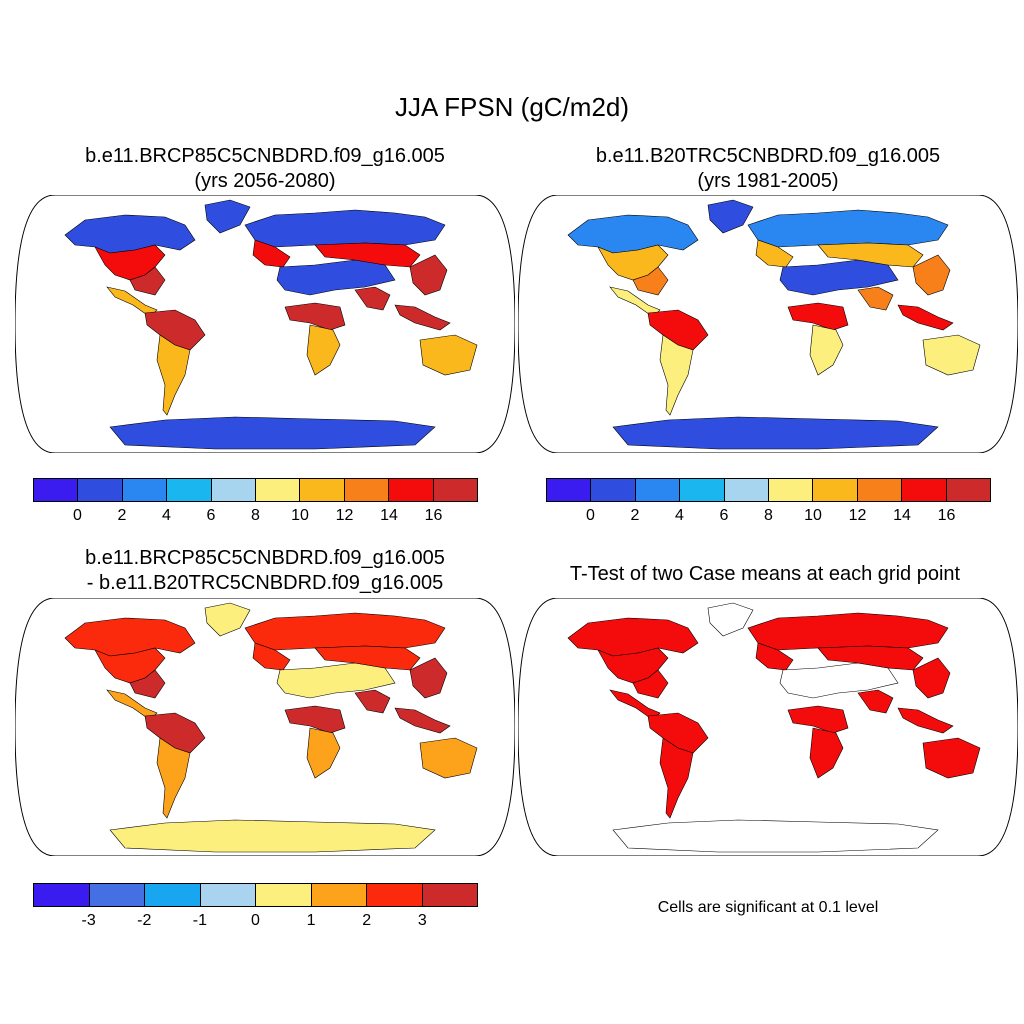 The image size is (1024, 1024). Describe the element at coordinates (768, 181) in the screenshot. I see `panel-title-line2: (yrs 1981-2005)` at that location.